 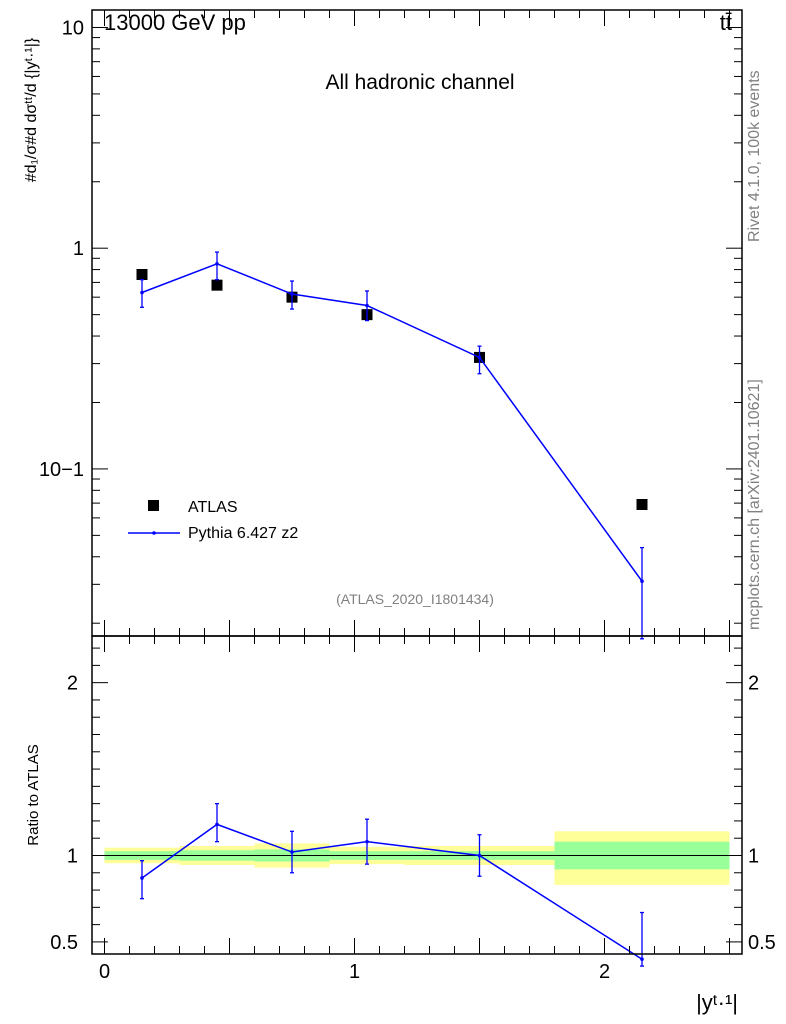 I want to click on rivet-version-label: Rivet 4.1.0, 100k events, so click(x=754, y=156).